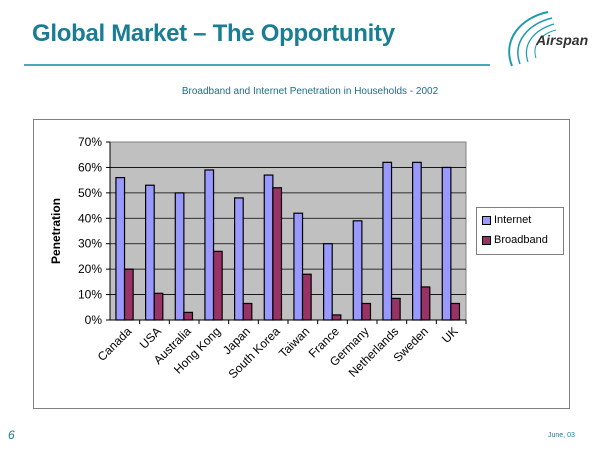 Image resolution: width=600 pixels, height=450 pixels. Describe the element at coordinates (294, 342) in the screenshot. I see `x-tick-label: Taiwan` at that location.